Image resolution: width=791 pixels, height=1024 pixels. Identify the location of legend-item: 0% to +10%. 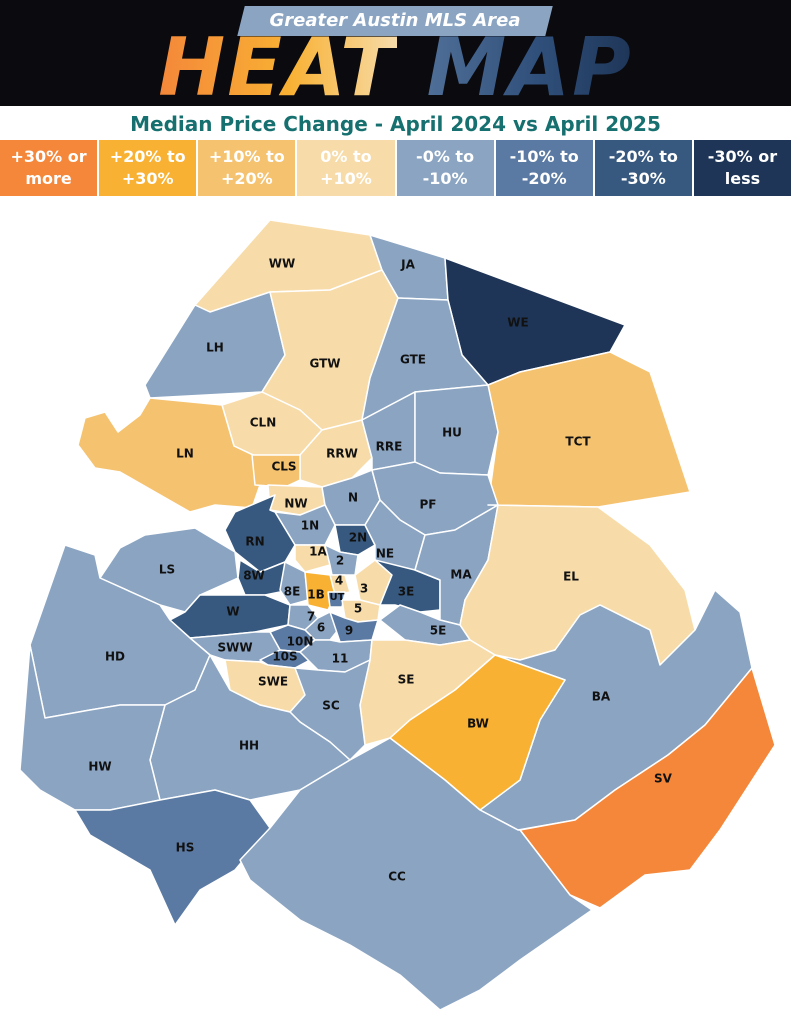
(347, 168).